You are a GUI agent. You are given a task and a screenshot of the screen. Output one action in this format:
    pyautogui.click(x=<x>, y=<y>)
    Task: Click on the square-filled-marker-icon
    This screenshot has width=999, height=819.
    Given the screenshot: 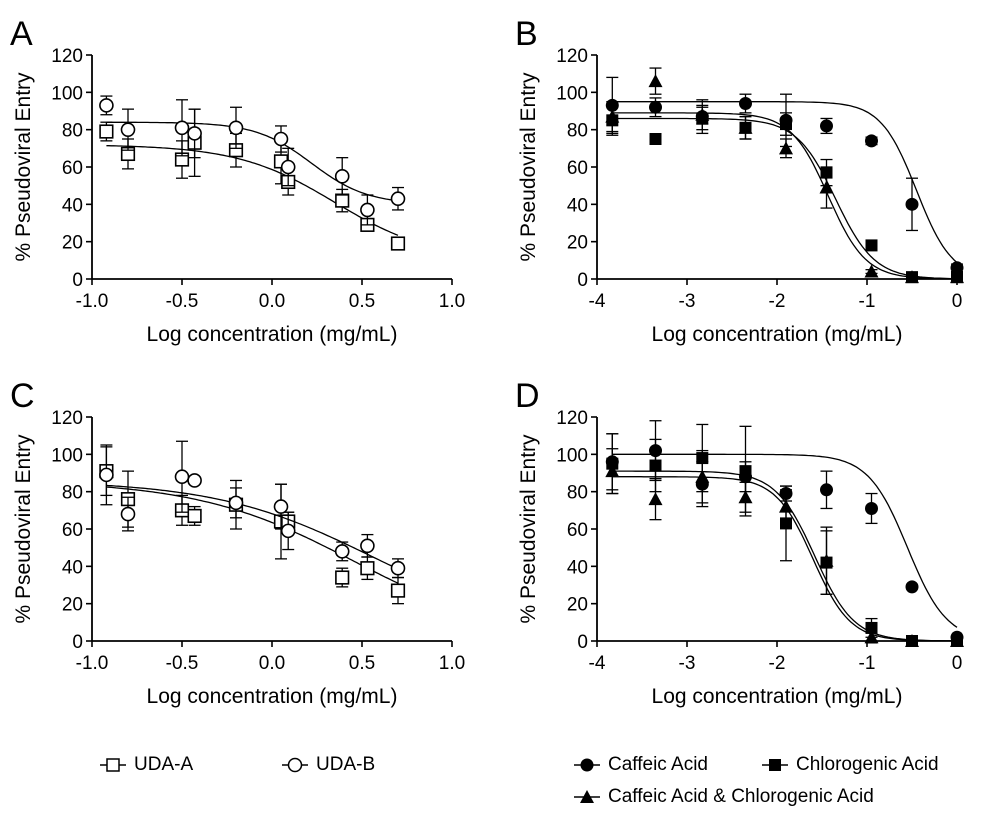 What is the action you would take?
    pyautogui.click(x=775, y=765)
    